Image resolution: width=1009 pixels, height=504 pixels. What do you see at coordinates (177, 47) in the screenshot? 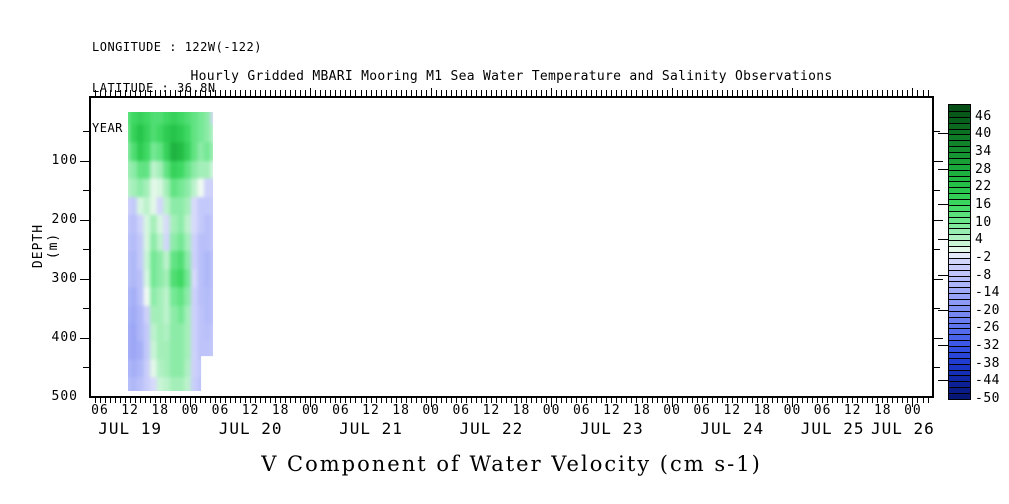
I see `longitude-label: LONGITUDE : 122W(-122)` at bounding box center [177, 47].